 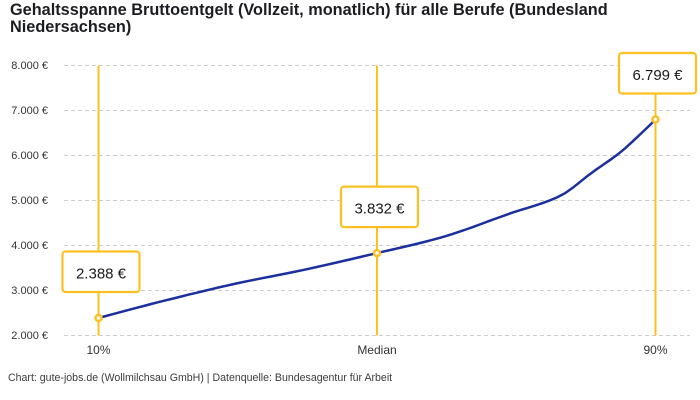 What do you see at coordinates (29, 336) in the screenshot?
I see `svg-text: 2.000 €` at bounding box center [29, 336].